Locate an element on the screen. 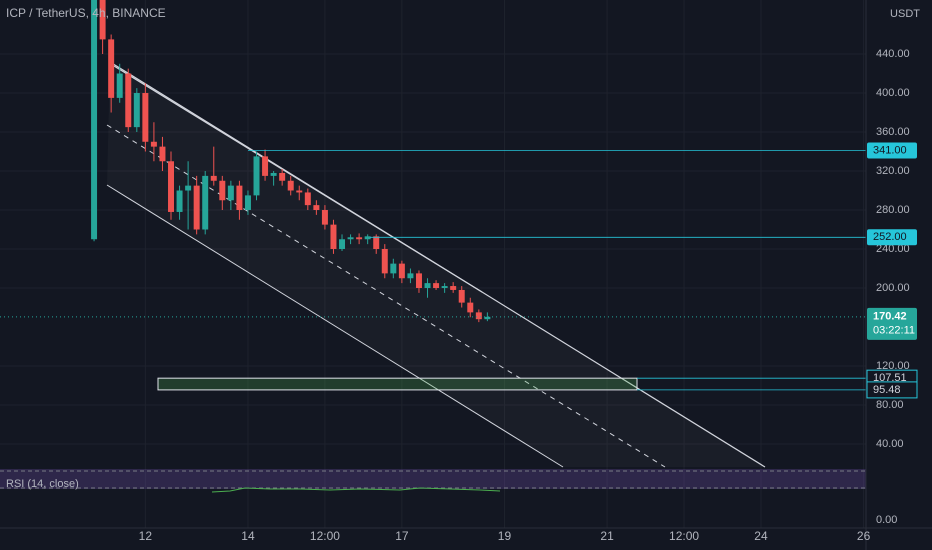 This screenshot has height=550, width=932. rsi-scale: 0.00 is located at coordinates (886, 520).